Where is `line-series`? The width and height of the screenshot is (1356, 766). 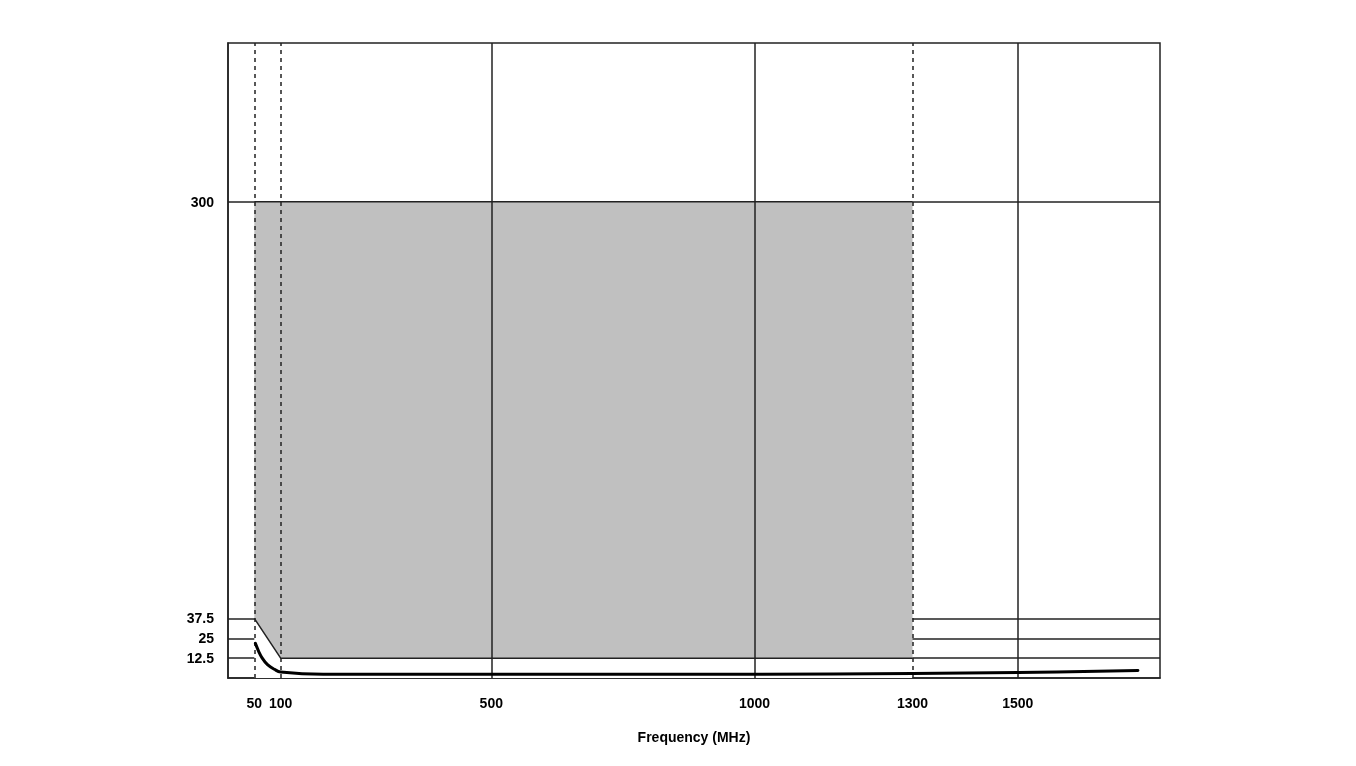
line-series is located at coordinates (696, 658).